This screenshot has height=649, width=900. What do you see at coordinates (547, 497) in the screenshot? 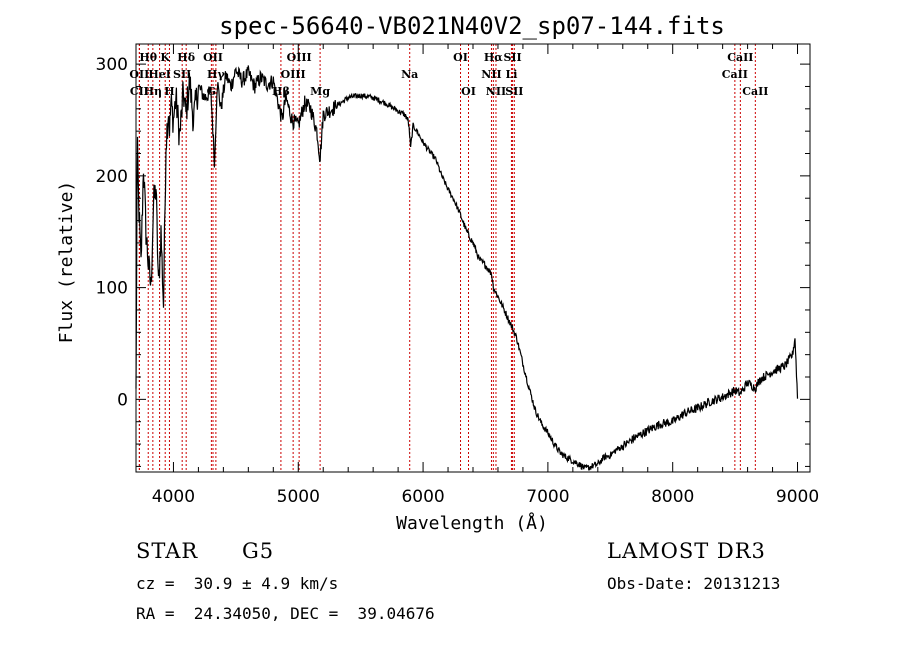
I see `x-tick-label: 7000` at bounding box center [547, 497].